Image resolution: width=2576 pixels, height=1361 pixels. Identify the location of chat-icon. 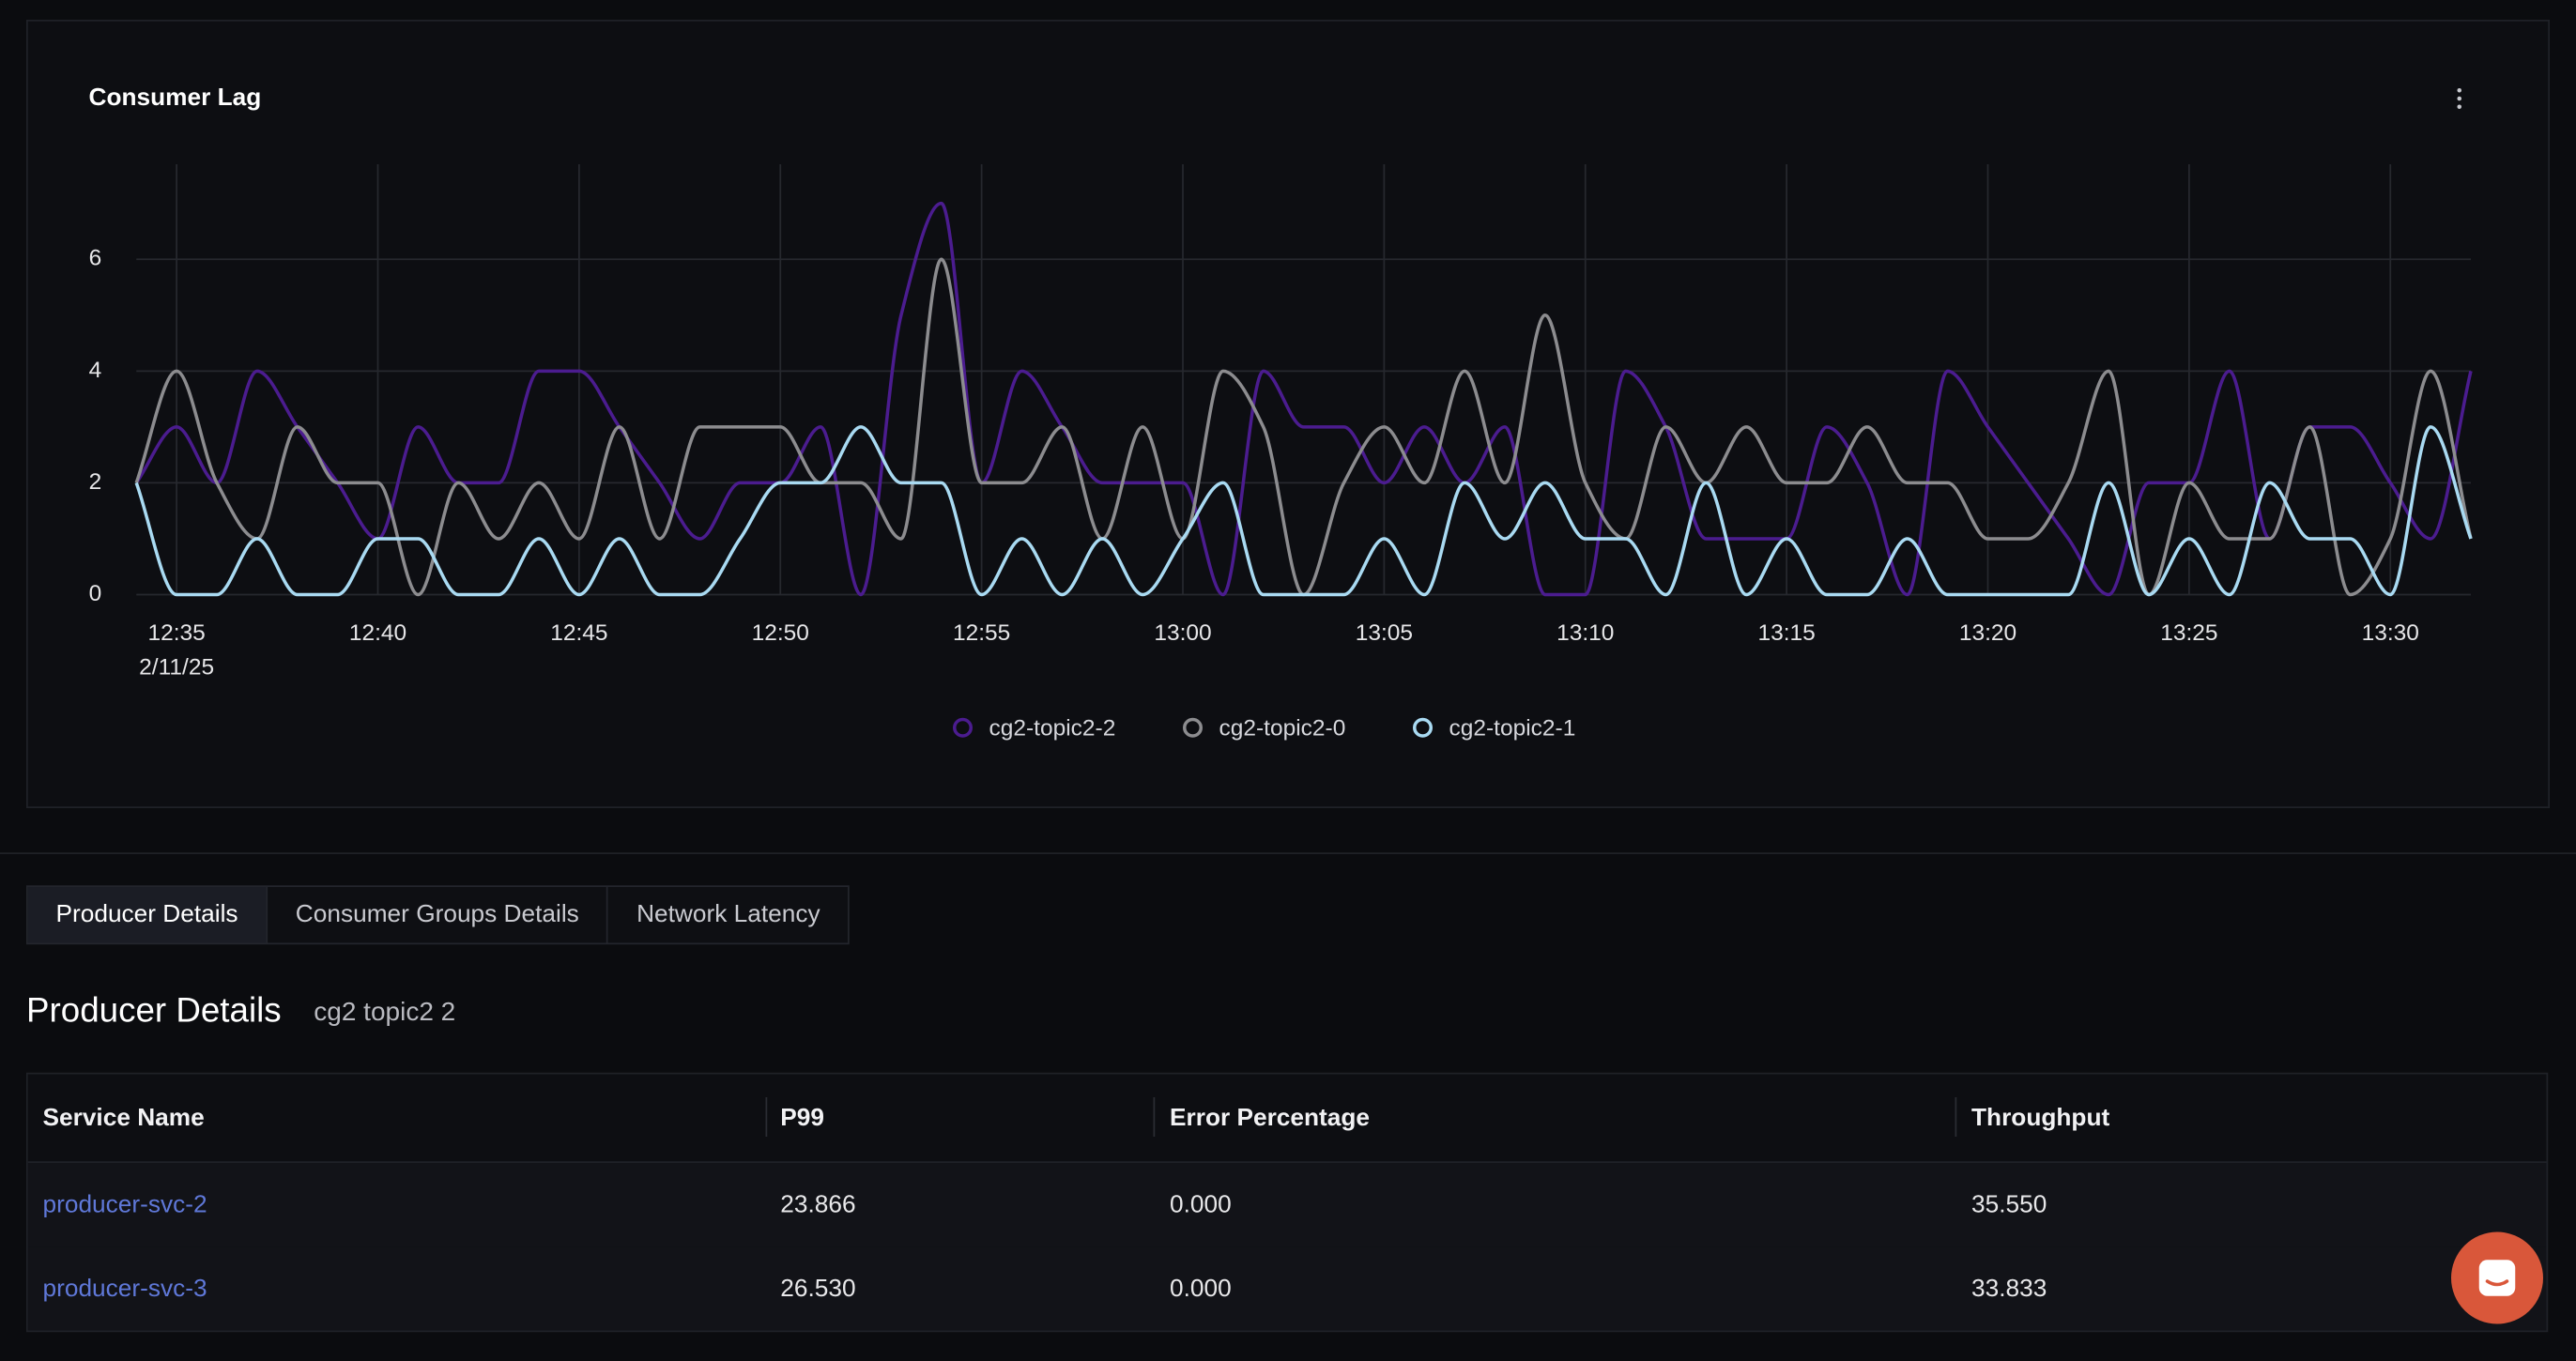
(2497, 1278).